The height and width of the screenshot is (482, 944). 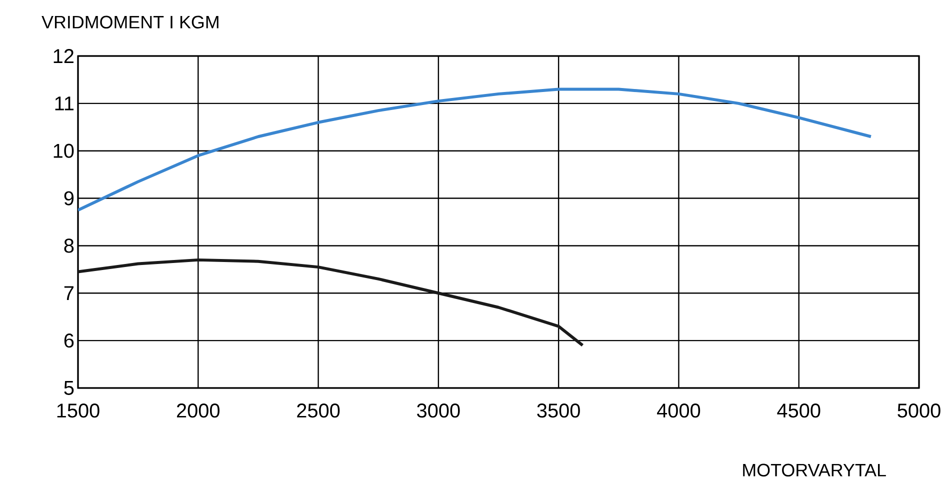 I want to click on x-tick-label: 1500, so click(x=78, y=411).